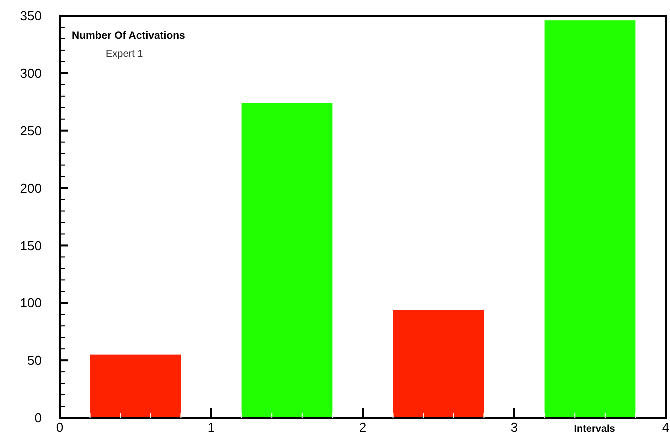 The width and height of the screenshot is (670, 438). Describe the element at coordinates (666, 427) in the screenshot. I see `x-tick-label: 4` at that location.